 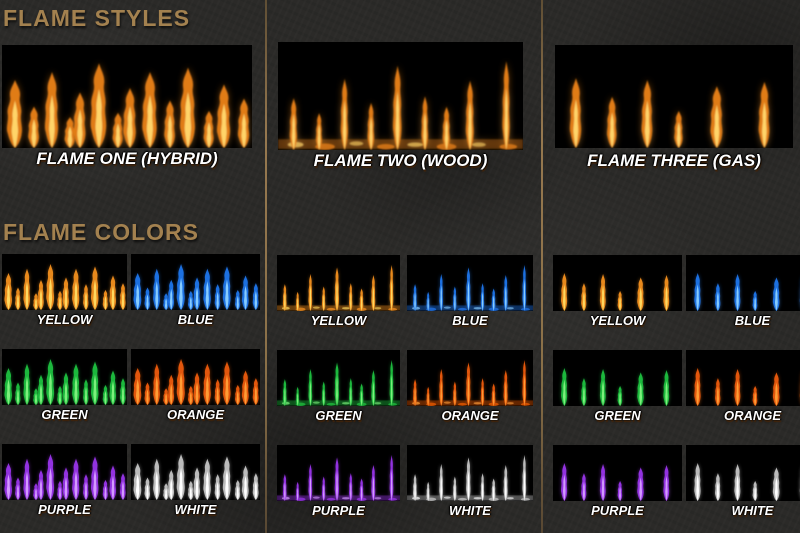 I want to click on flame-style-image-hybrid, so click(x=127, y=96).